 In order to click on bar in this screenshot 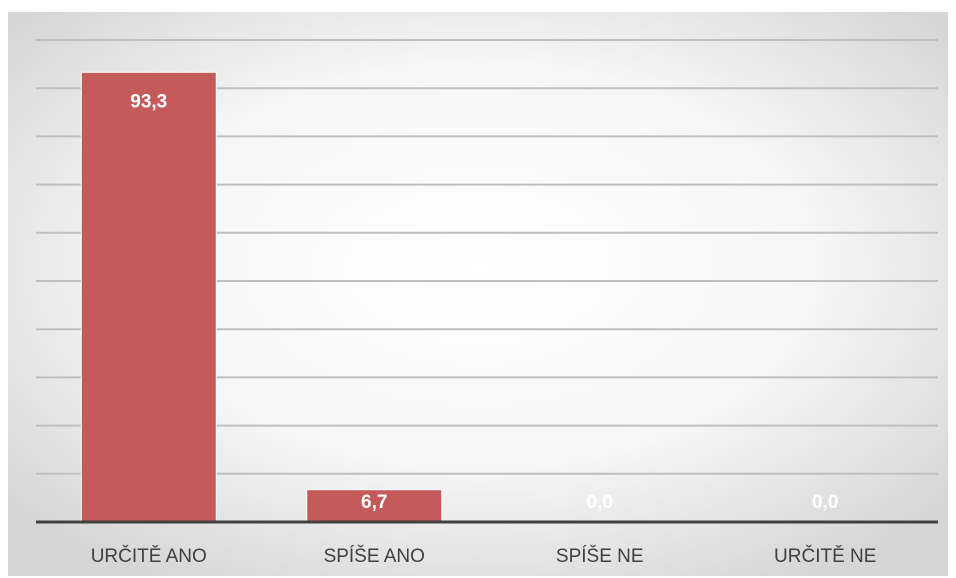, I will do `click(148, 297)`.